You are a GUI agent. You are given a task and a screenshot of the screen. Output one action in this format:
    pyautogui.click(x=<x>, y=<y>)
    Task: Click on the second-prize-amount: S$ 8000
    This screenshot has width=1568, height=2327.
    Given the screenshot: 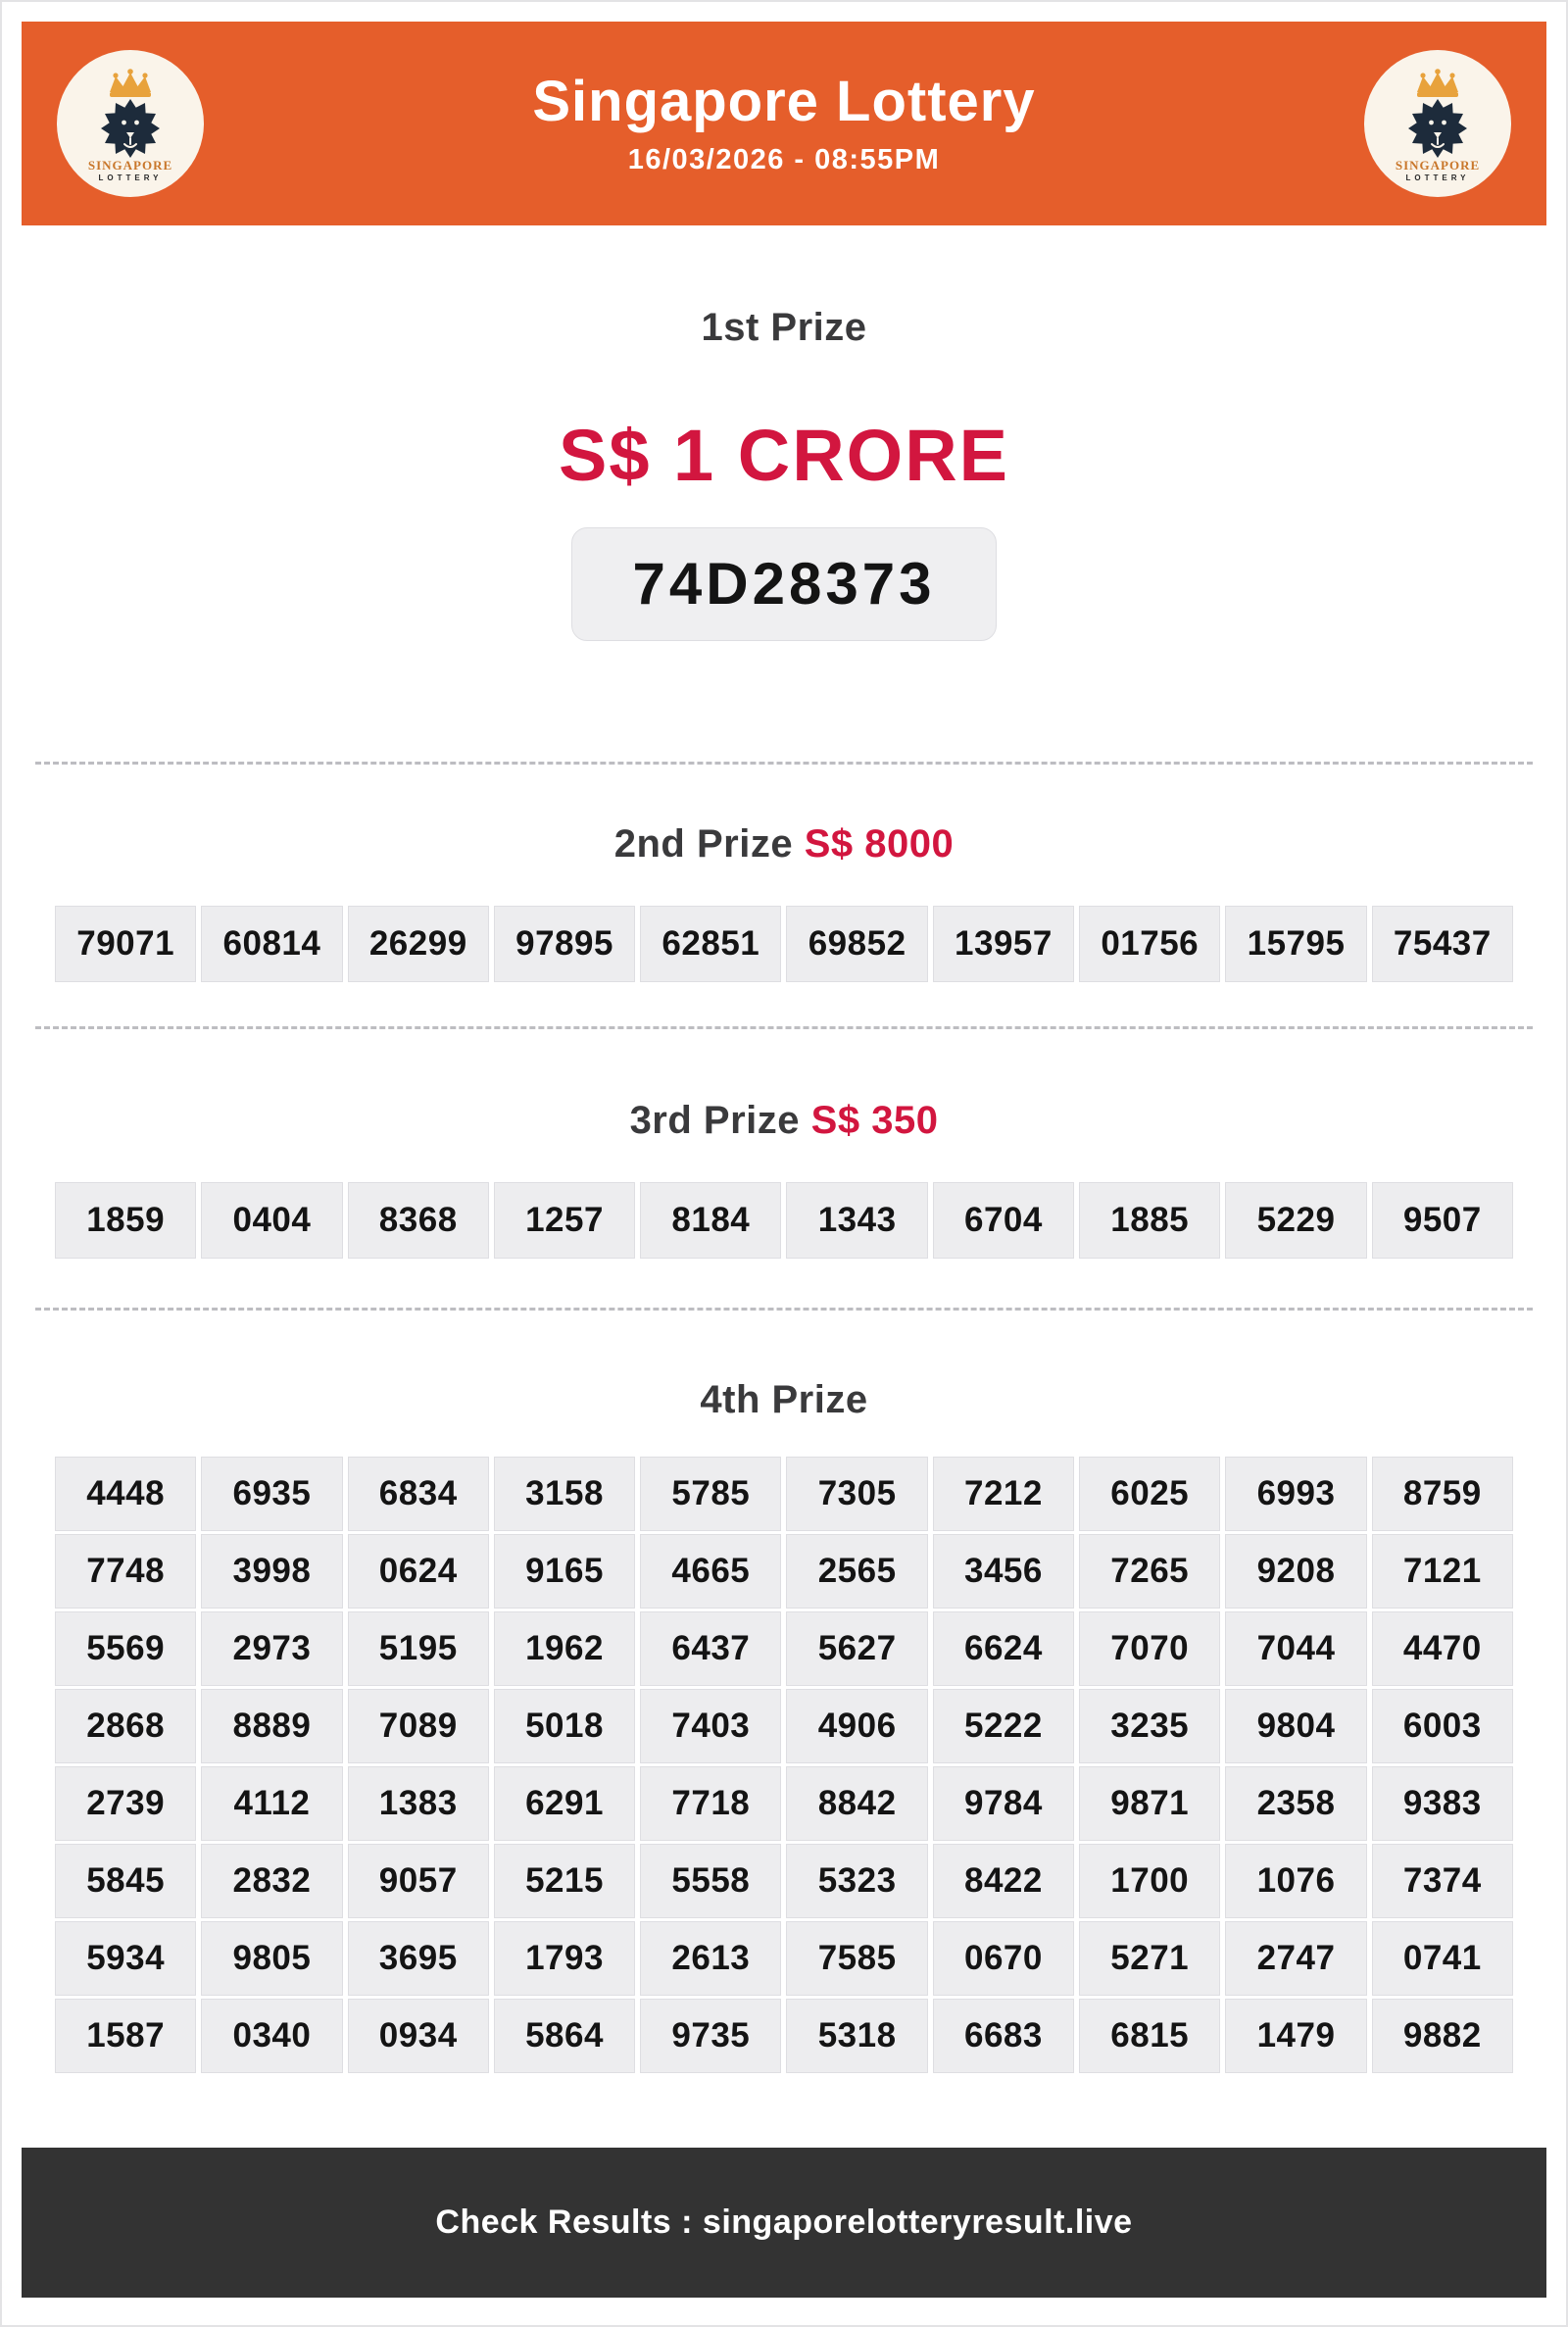 What is the action you would take?
    pyautogui.click(x=879, y=844)
    